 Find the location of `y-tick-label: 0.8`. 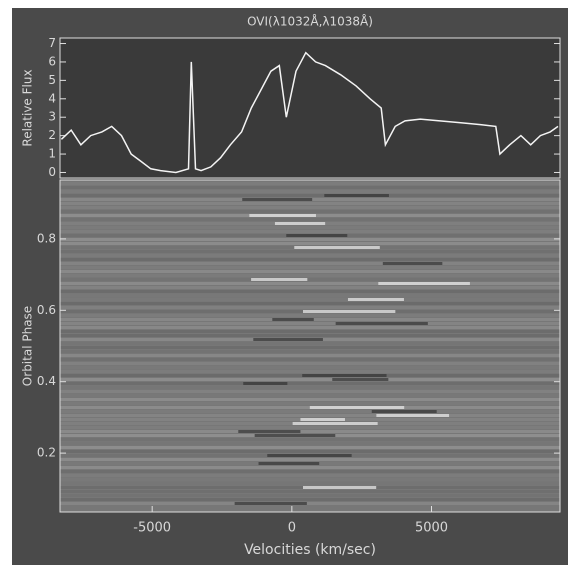

y-tick-label: 0.8 is located at coordinates (46, 238).